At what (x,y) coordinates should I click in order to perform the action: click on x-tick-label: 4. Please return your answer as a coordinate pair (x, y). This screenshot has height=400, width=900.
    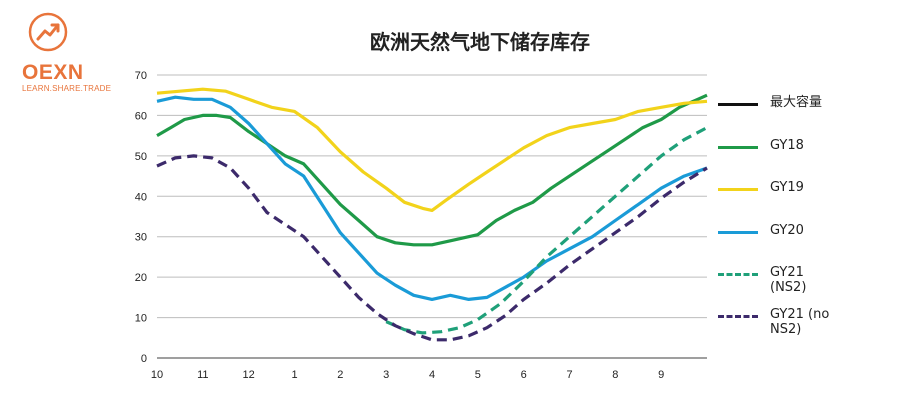
    Looking at the image, I should click on (432, 375).